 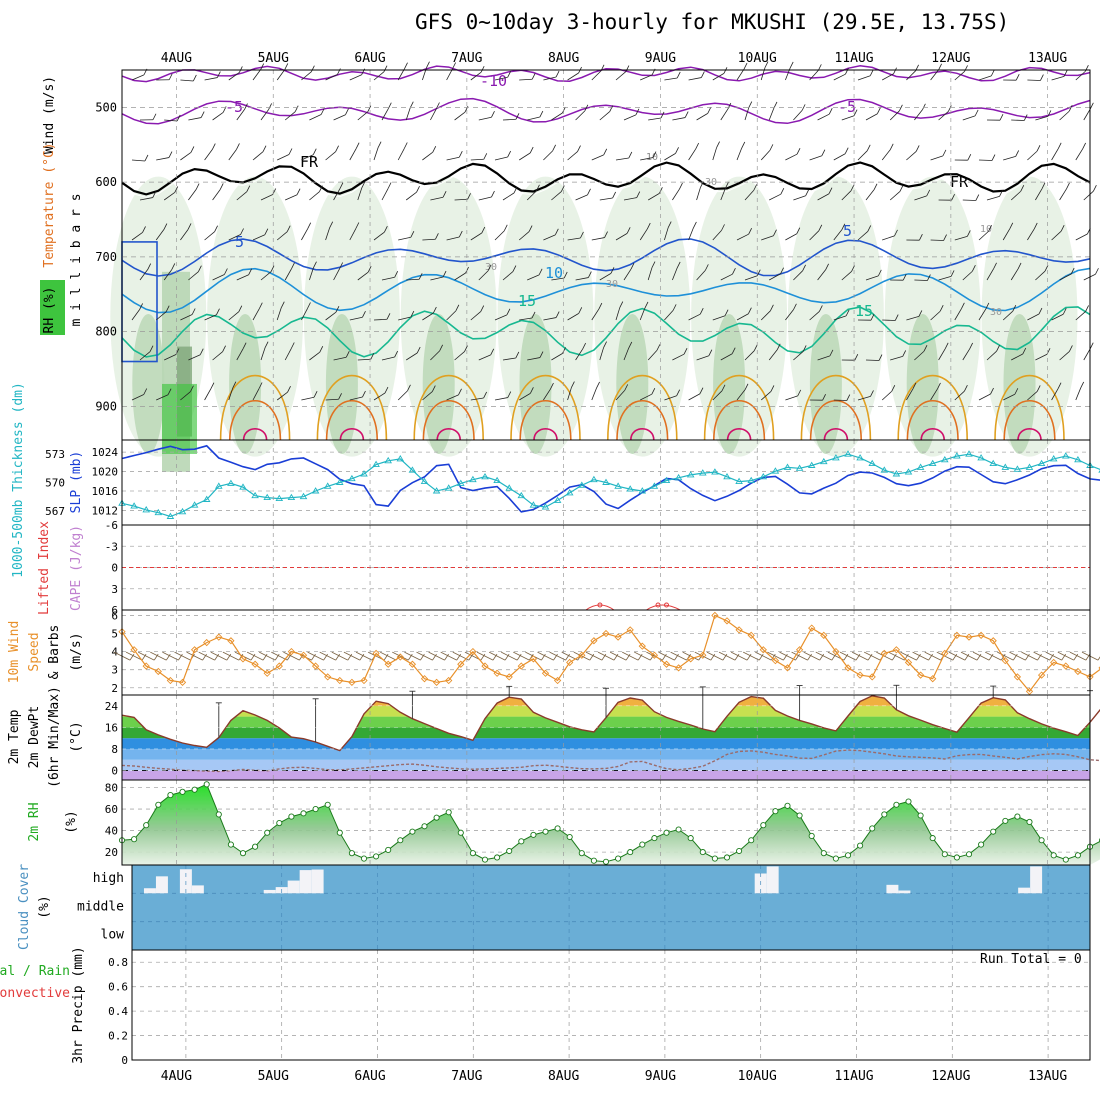 I want to click on thickness-tick-label: 567, so click(x=55, y=511).